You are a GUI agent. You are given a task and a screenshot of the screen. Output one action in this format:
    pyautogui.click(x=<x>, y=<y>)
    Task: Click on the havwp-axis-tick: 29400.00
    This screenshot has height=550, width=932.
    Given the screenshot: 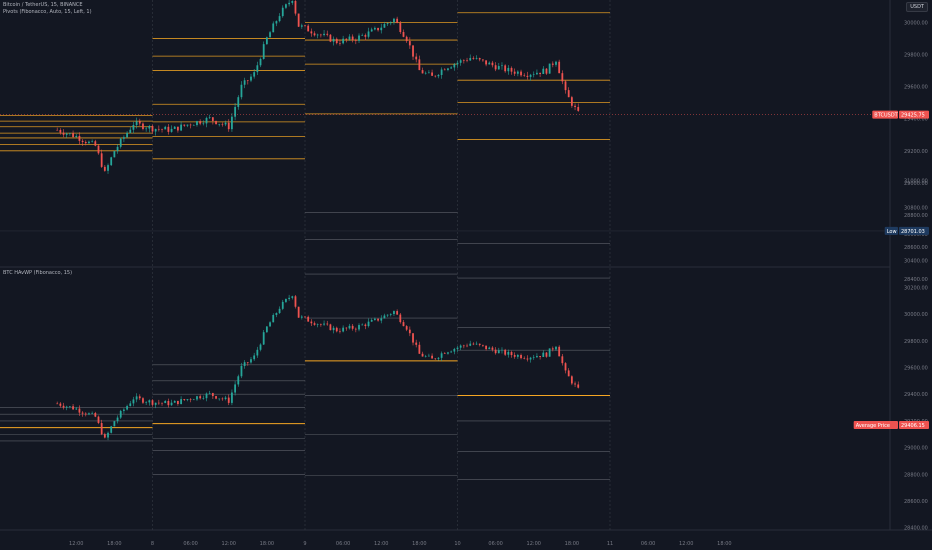 What is the action you would take?
    pyautogui.click(x=916, y=395)
    